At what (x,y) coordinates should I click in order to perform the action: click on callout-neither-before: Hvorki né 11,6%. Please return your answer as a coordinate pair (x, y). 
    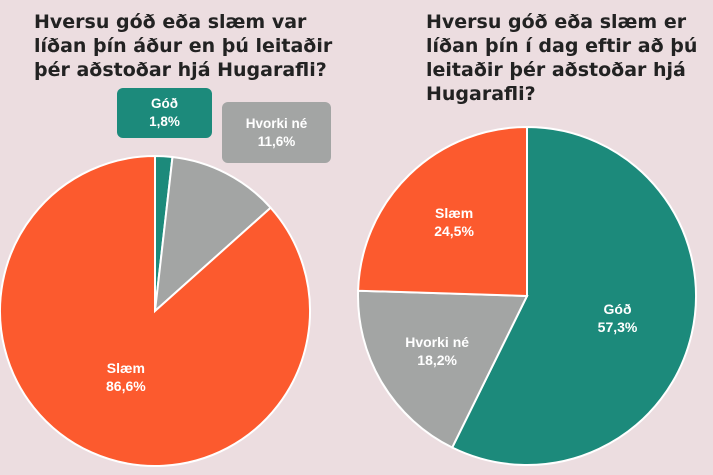
    Looking at the image, I should click on (276, 132).